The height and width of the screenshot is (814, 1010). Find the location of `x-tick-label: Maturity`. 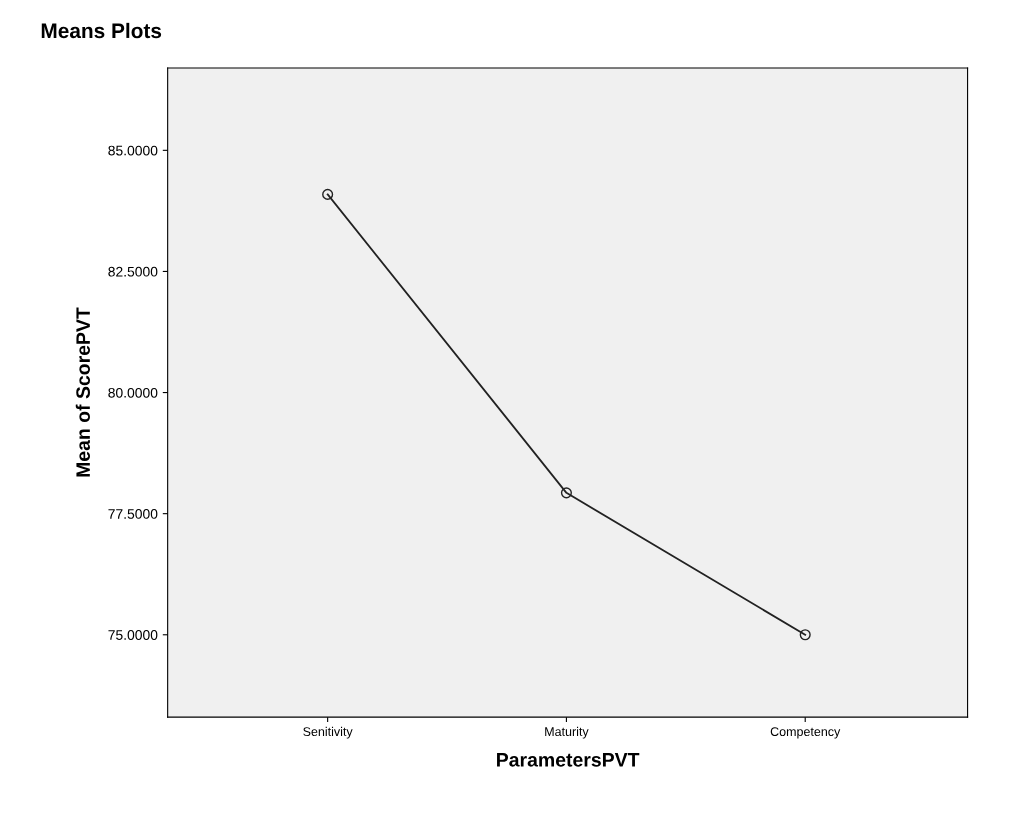

x-tick-label: Maturity is located at coordinates (567, 732).